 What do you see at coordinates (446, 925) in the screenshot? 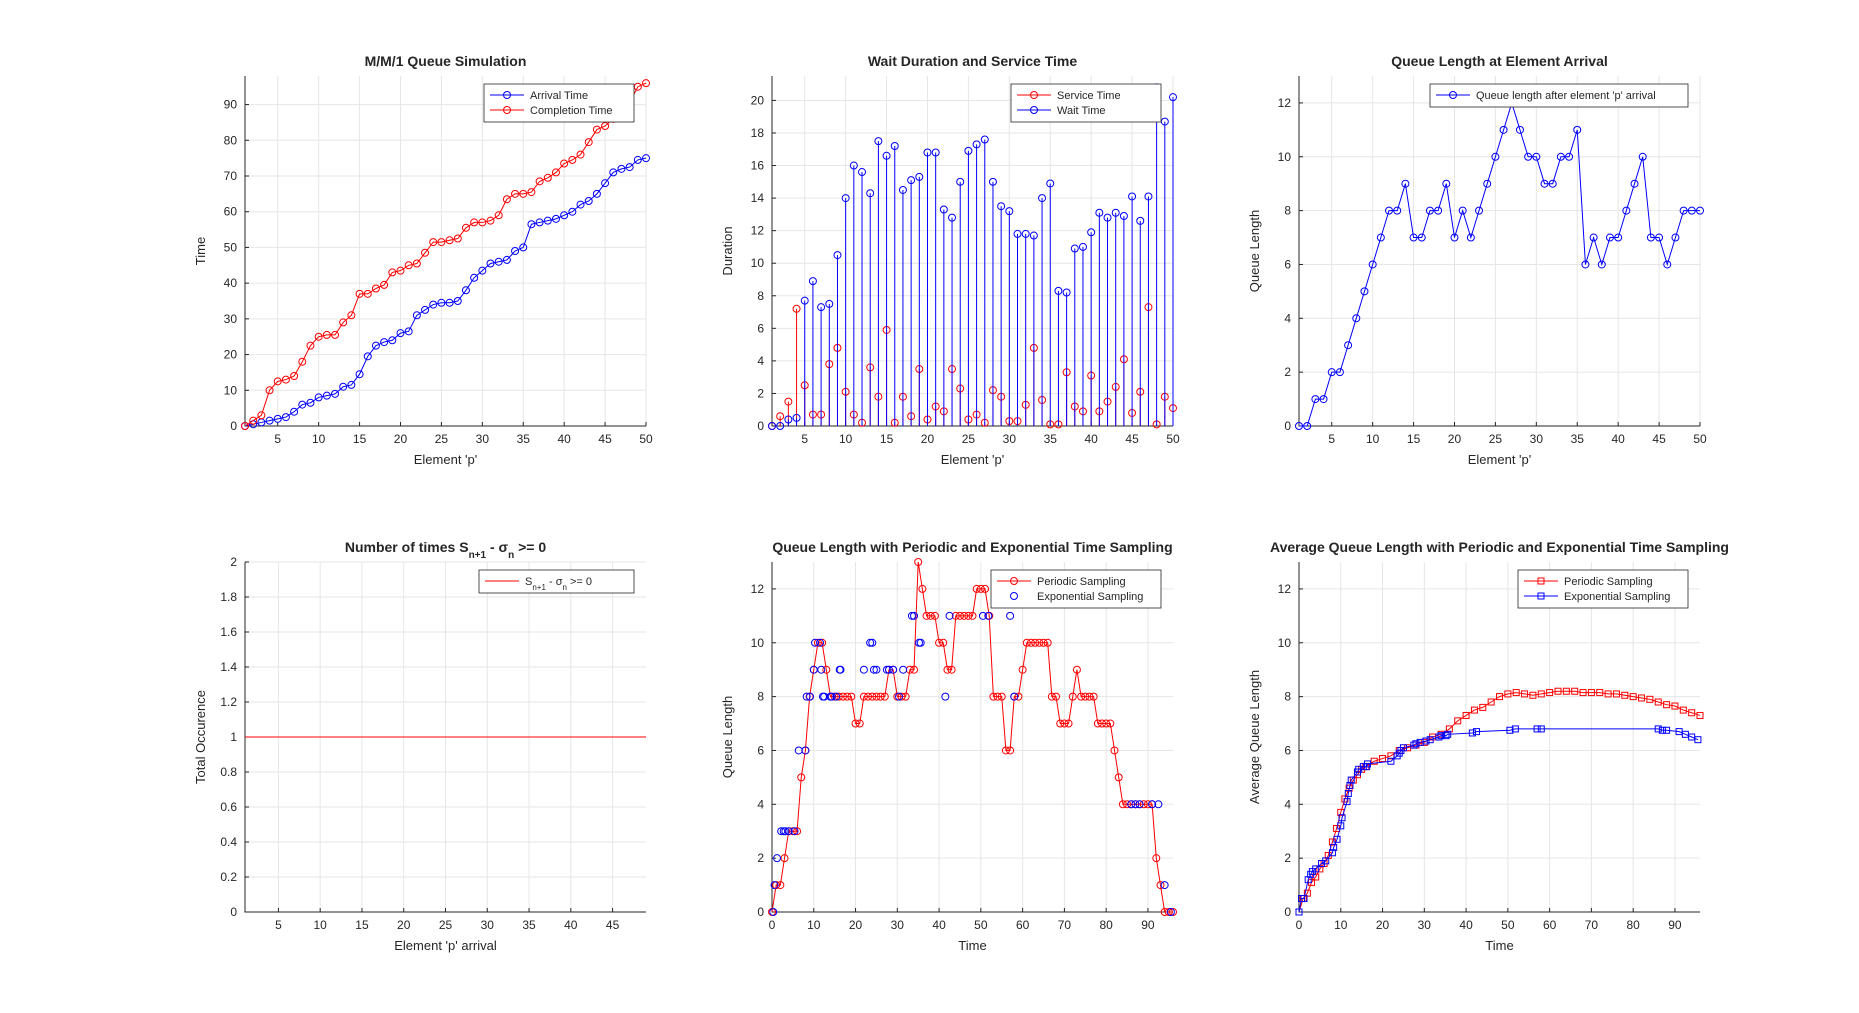
I see `x-tick-label: 25` at bounding box center [446, 925].